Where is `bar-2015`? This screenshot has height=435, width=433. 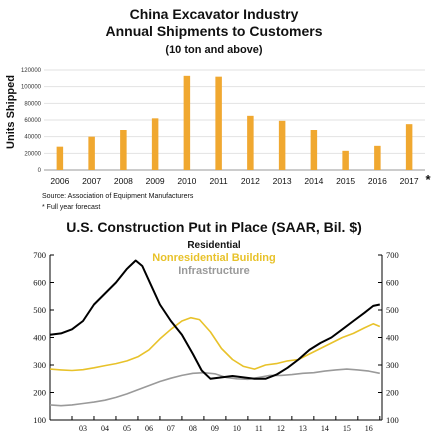
bar-2015 is located at coordinates (345, 160).